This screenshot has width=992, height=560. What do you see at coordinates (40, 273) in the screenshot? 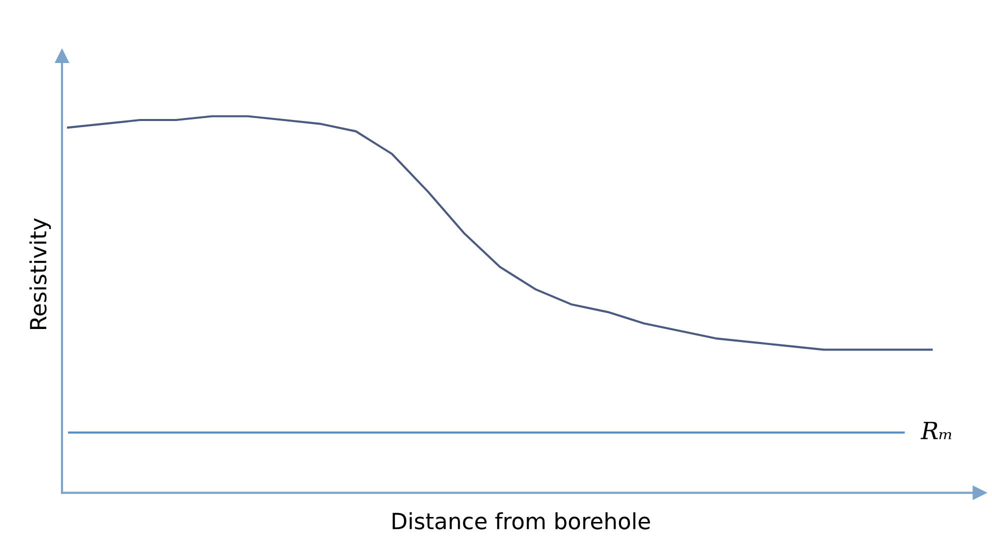
I see `y-axis-title: Resistivity` at bounding box center [40, 273].